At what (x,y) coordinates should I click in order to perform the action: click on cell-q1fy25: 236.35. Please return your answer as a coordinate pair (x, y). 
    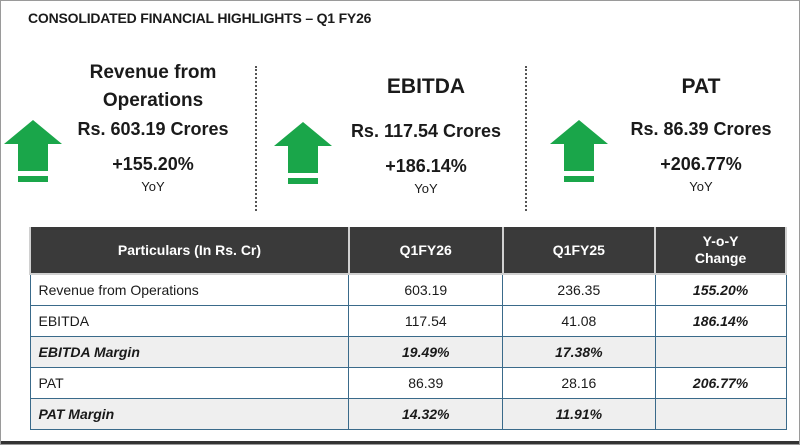
    Looking at the image, I should click on (579, 289).